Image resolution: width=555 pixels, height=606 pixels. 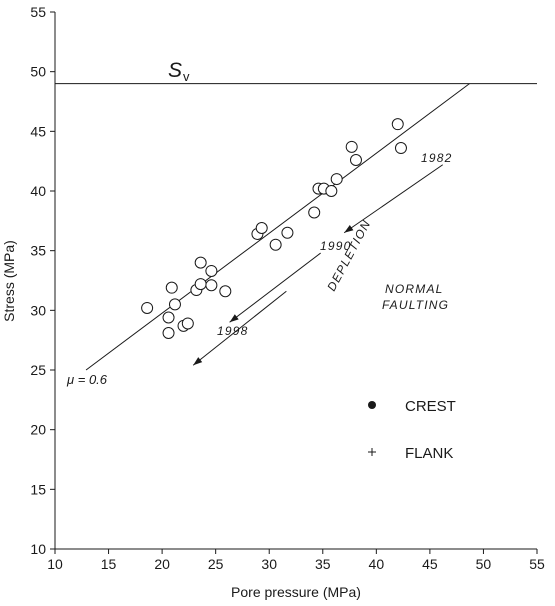 I want to click on friction-label: μ = 0.6, so click(x=87, y=379).